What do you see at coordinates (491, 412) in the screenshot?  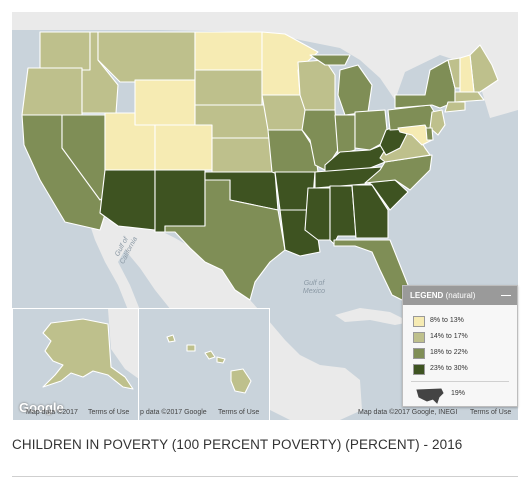 I see `terms-link-right: Terms of Use` at bounding box center [491, 412].